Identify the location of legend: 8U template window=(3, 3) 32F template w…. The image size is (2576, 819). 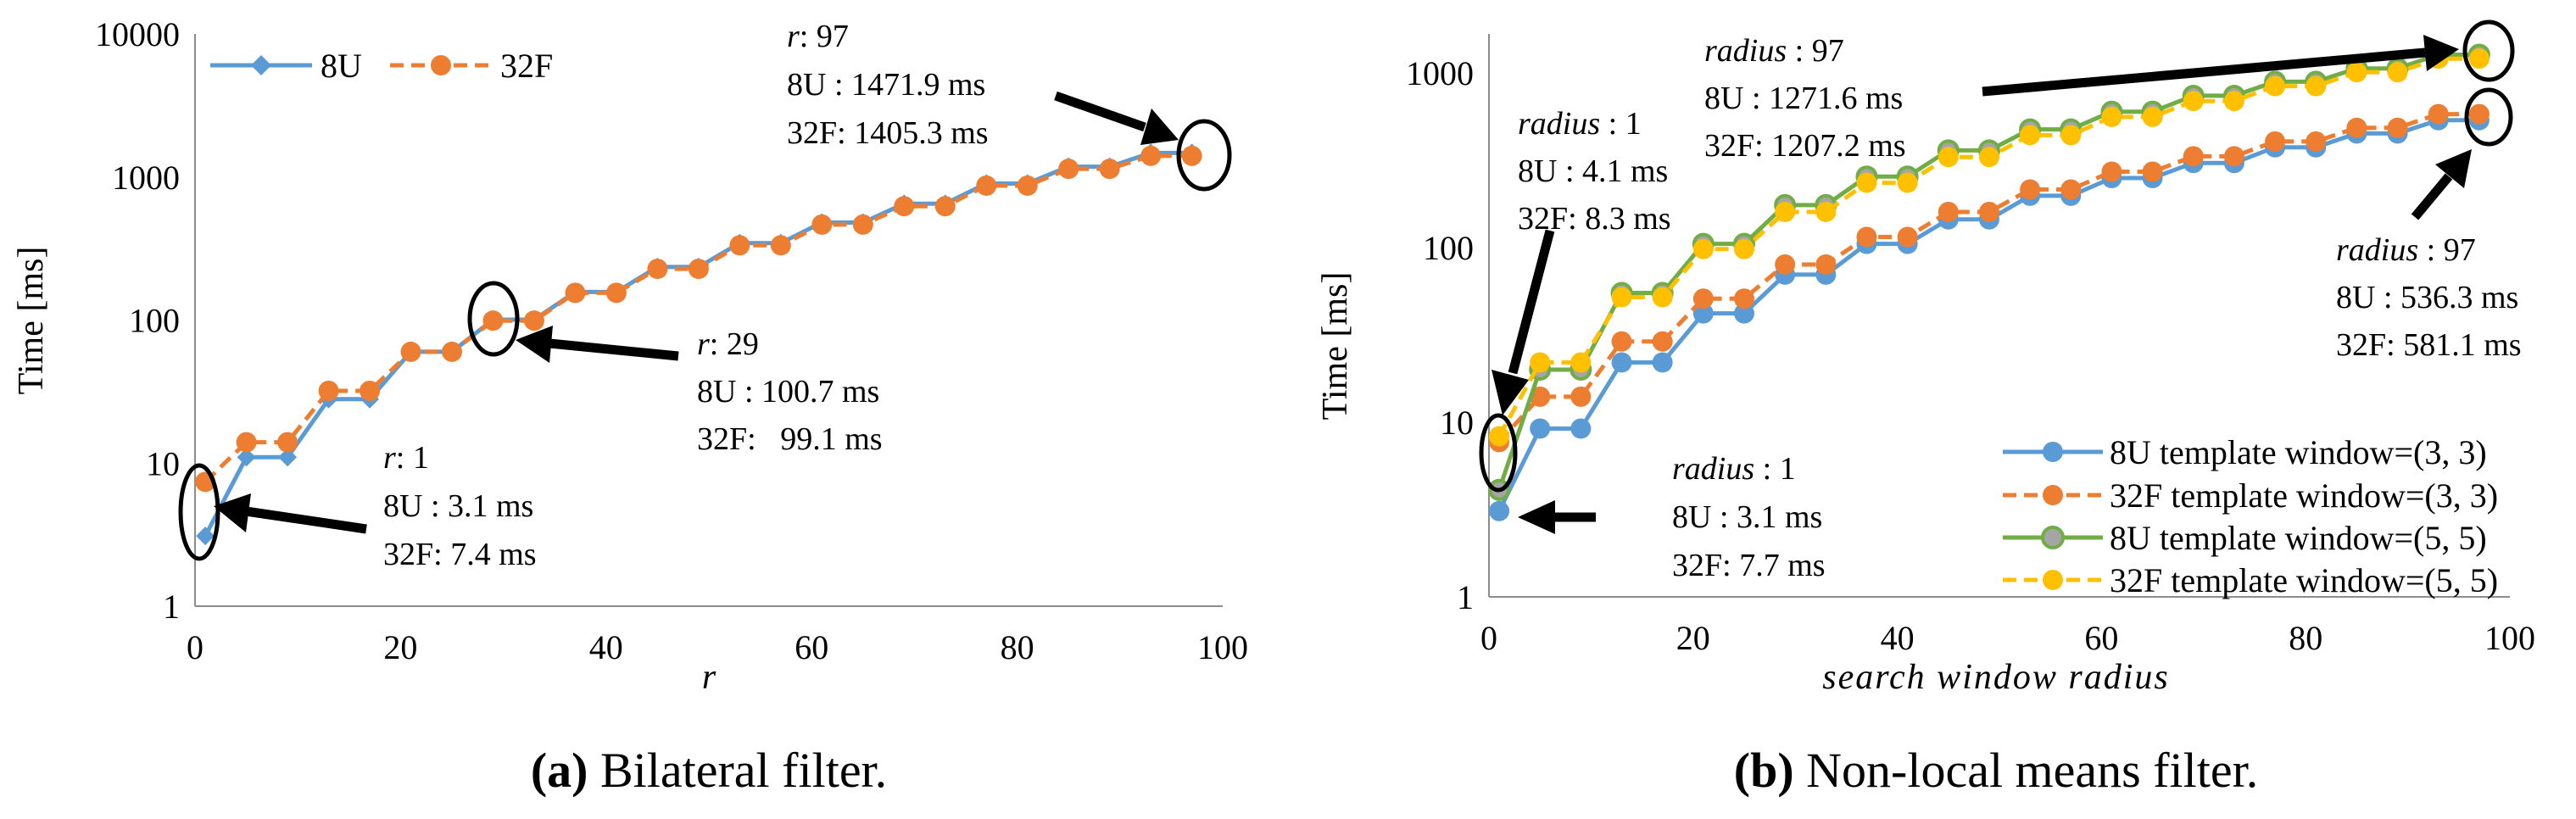
(2250, 516).